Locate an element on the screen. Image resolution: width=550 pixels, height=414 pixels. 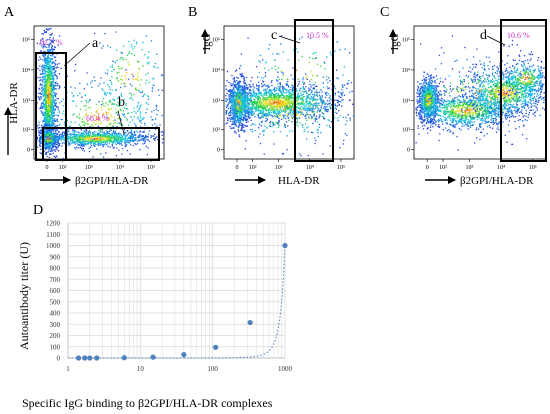
gate-percent-a: 61.7 % is located at coordinates (51, 42).